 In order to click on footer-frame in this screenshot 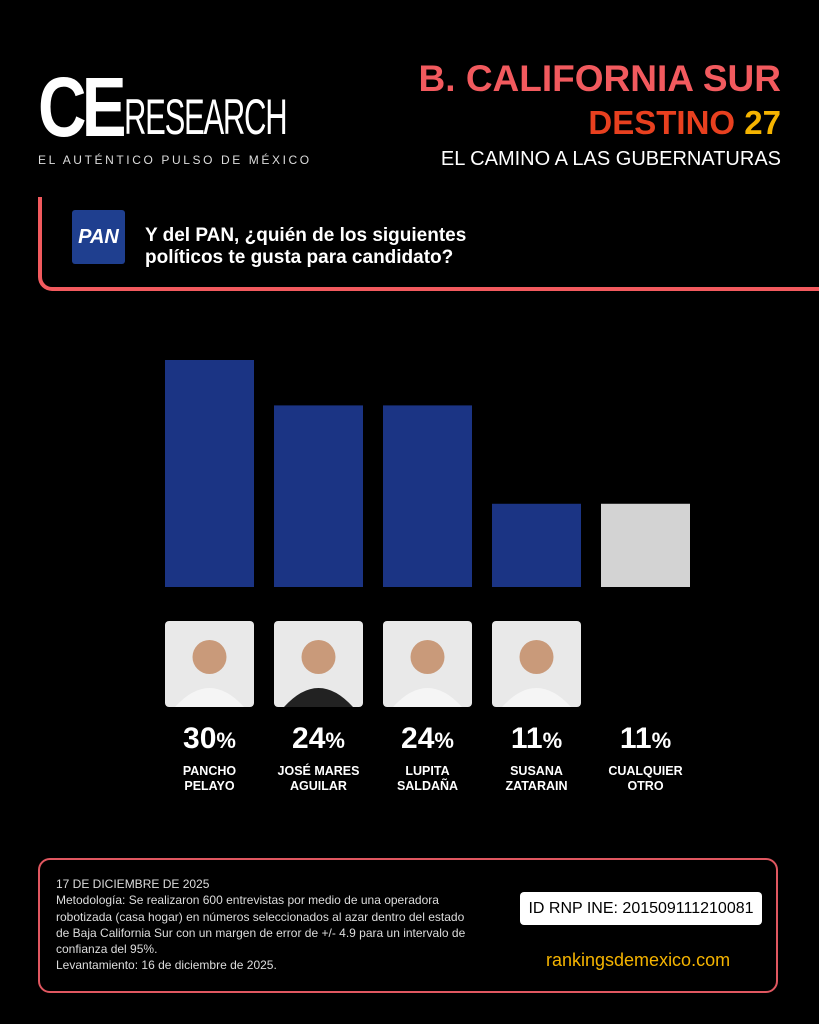, I will do `click(408, 925)`.